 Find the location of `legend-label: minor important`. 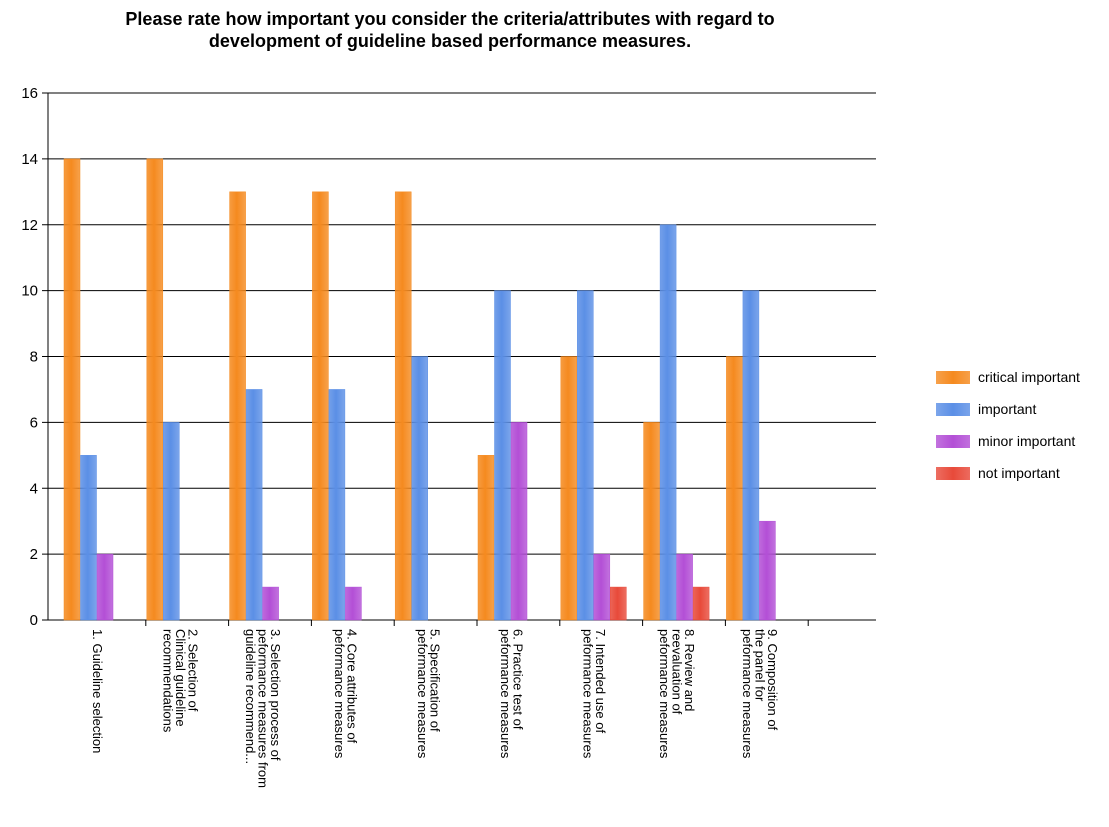

legend-label: minor important is located at coordinates (1027, 441).